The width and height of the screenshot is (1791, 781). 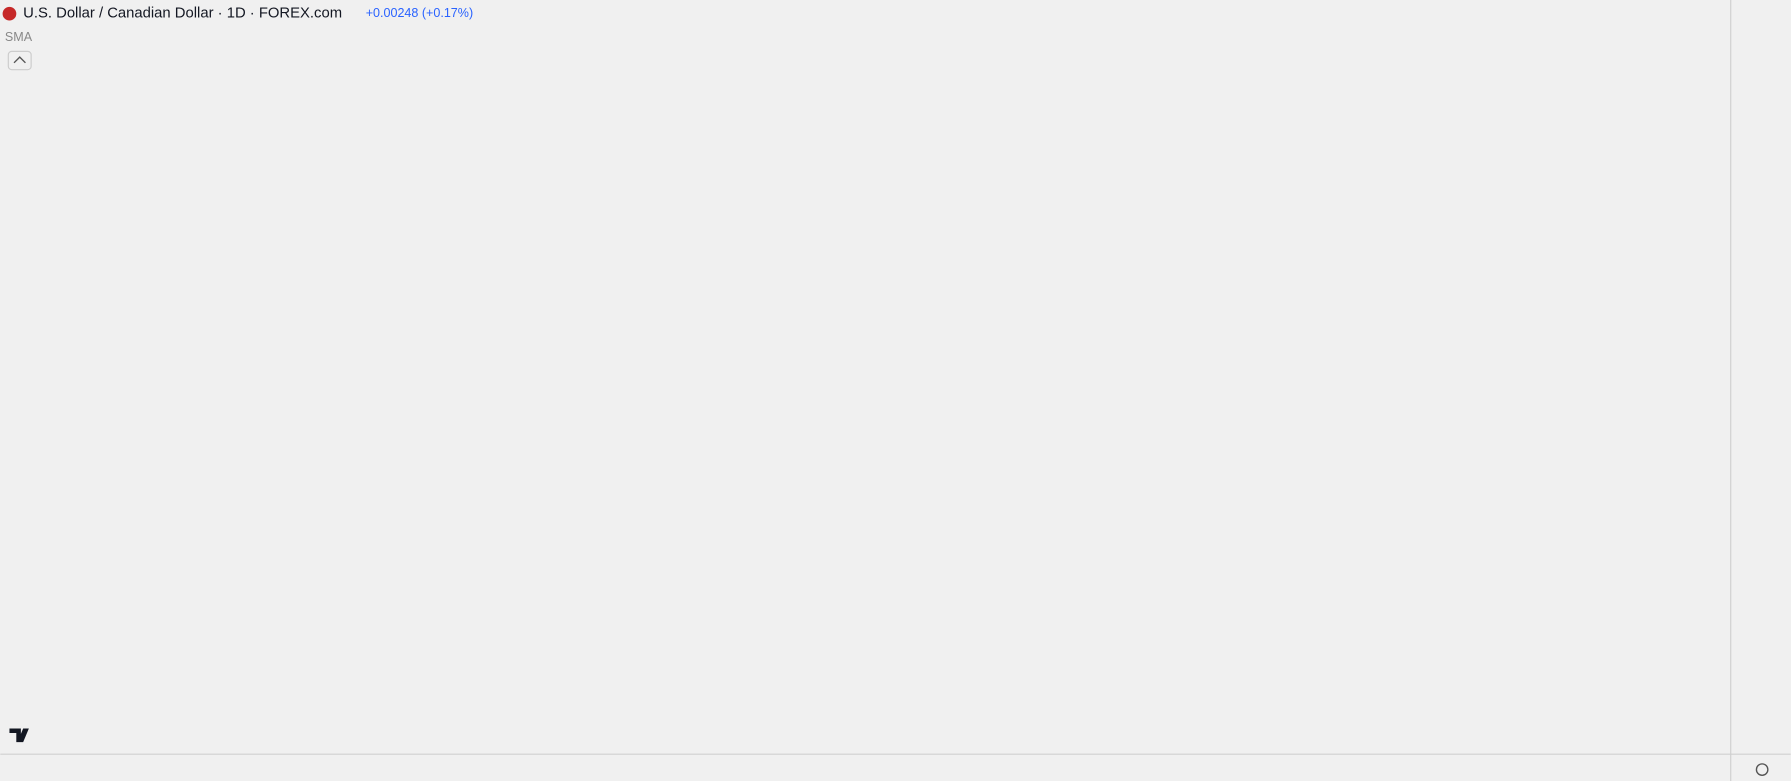 I want to click on collapse-button, so click(x=19, y=60).